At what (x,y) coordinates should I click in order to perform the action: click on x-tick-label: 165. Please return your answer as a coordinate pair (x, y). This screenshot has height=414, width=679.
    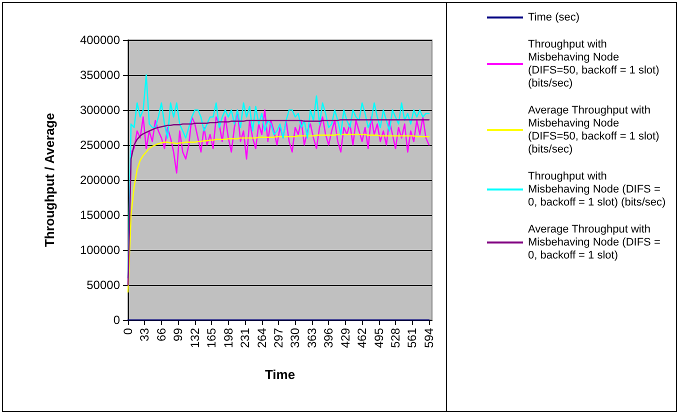
    Looking at the image, I should click on (211, 338).